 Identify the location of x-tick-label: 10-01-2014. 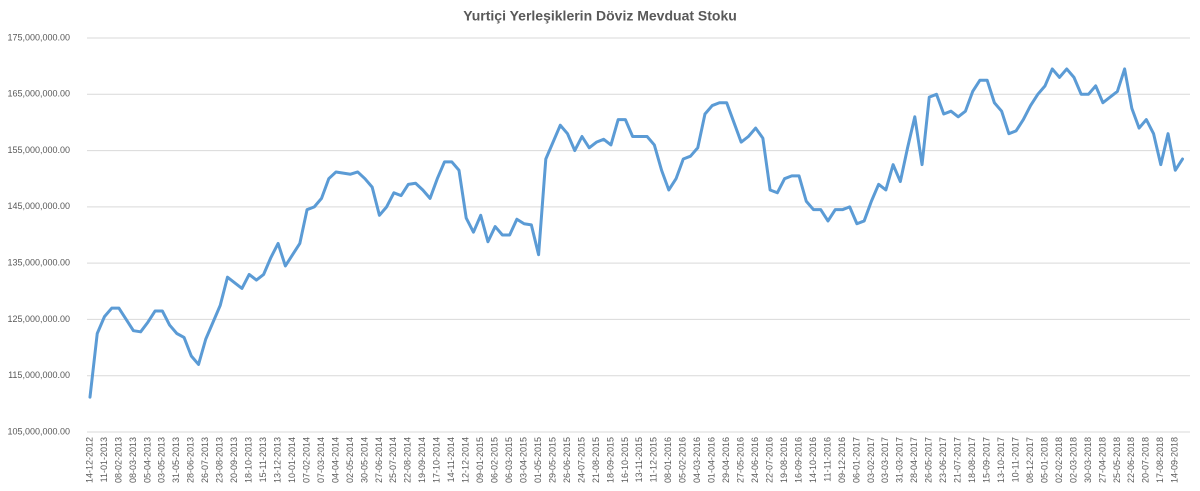
(292, 460).